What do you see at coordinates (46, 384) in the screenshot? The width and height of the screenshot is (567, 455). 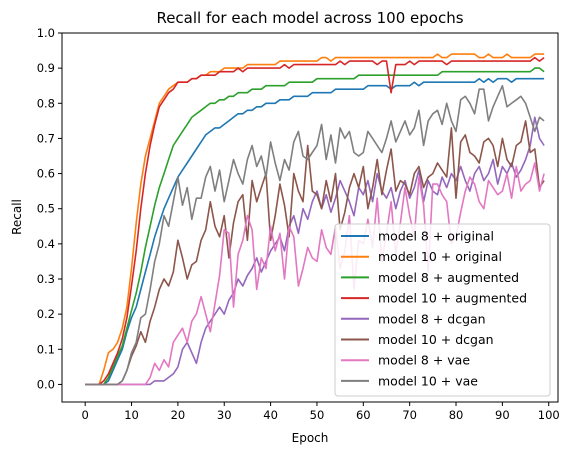 I see `y-tick-label: 0.0` at bounding box center [46, 384].